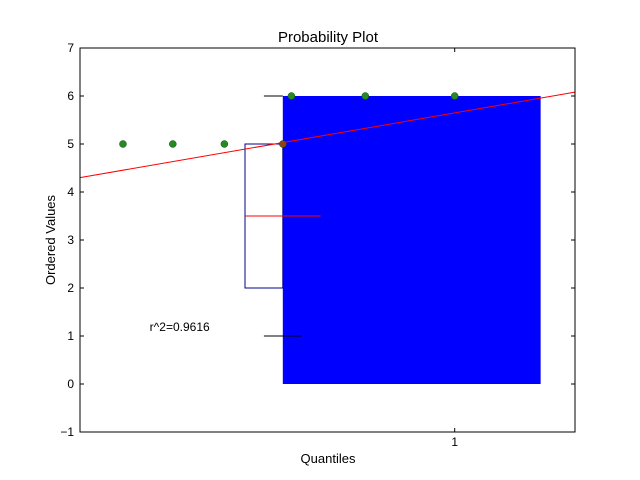 This screenshot has width=640, height=480. What do you see at coordinates (70, 240) in the screenshot?
I see `y-tick-label: 3` at bounding box center [70, 240].